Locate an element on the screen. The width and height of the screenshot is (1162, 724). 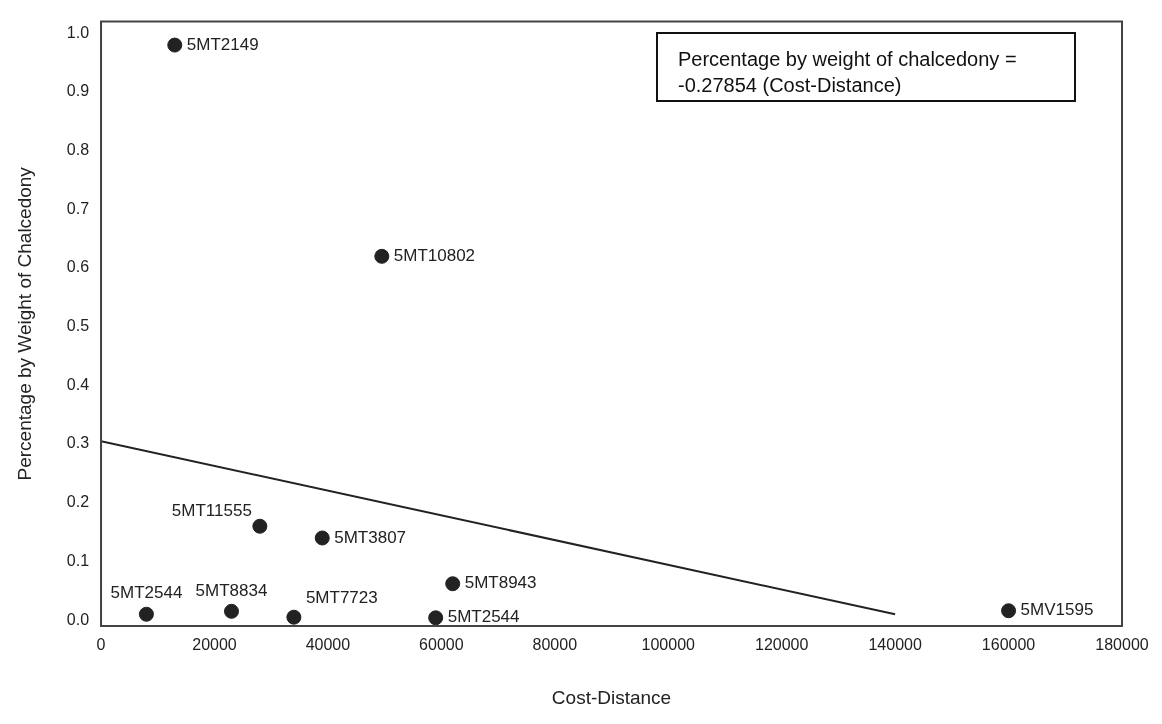
y-tick-label: 0.5 is located at coordinates (78, 326).